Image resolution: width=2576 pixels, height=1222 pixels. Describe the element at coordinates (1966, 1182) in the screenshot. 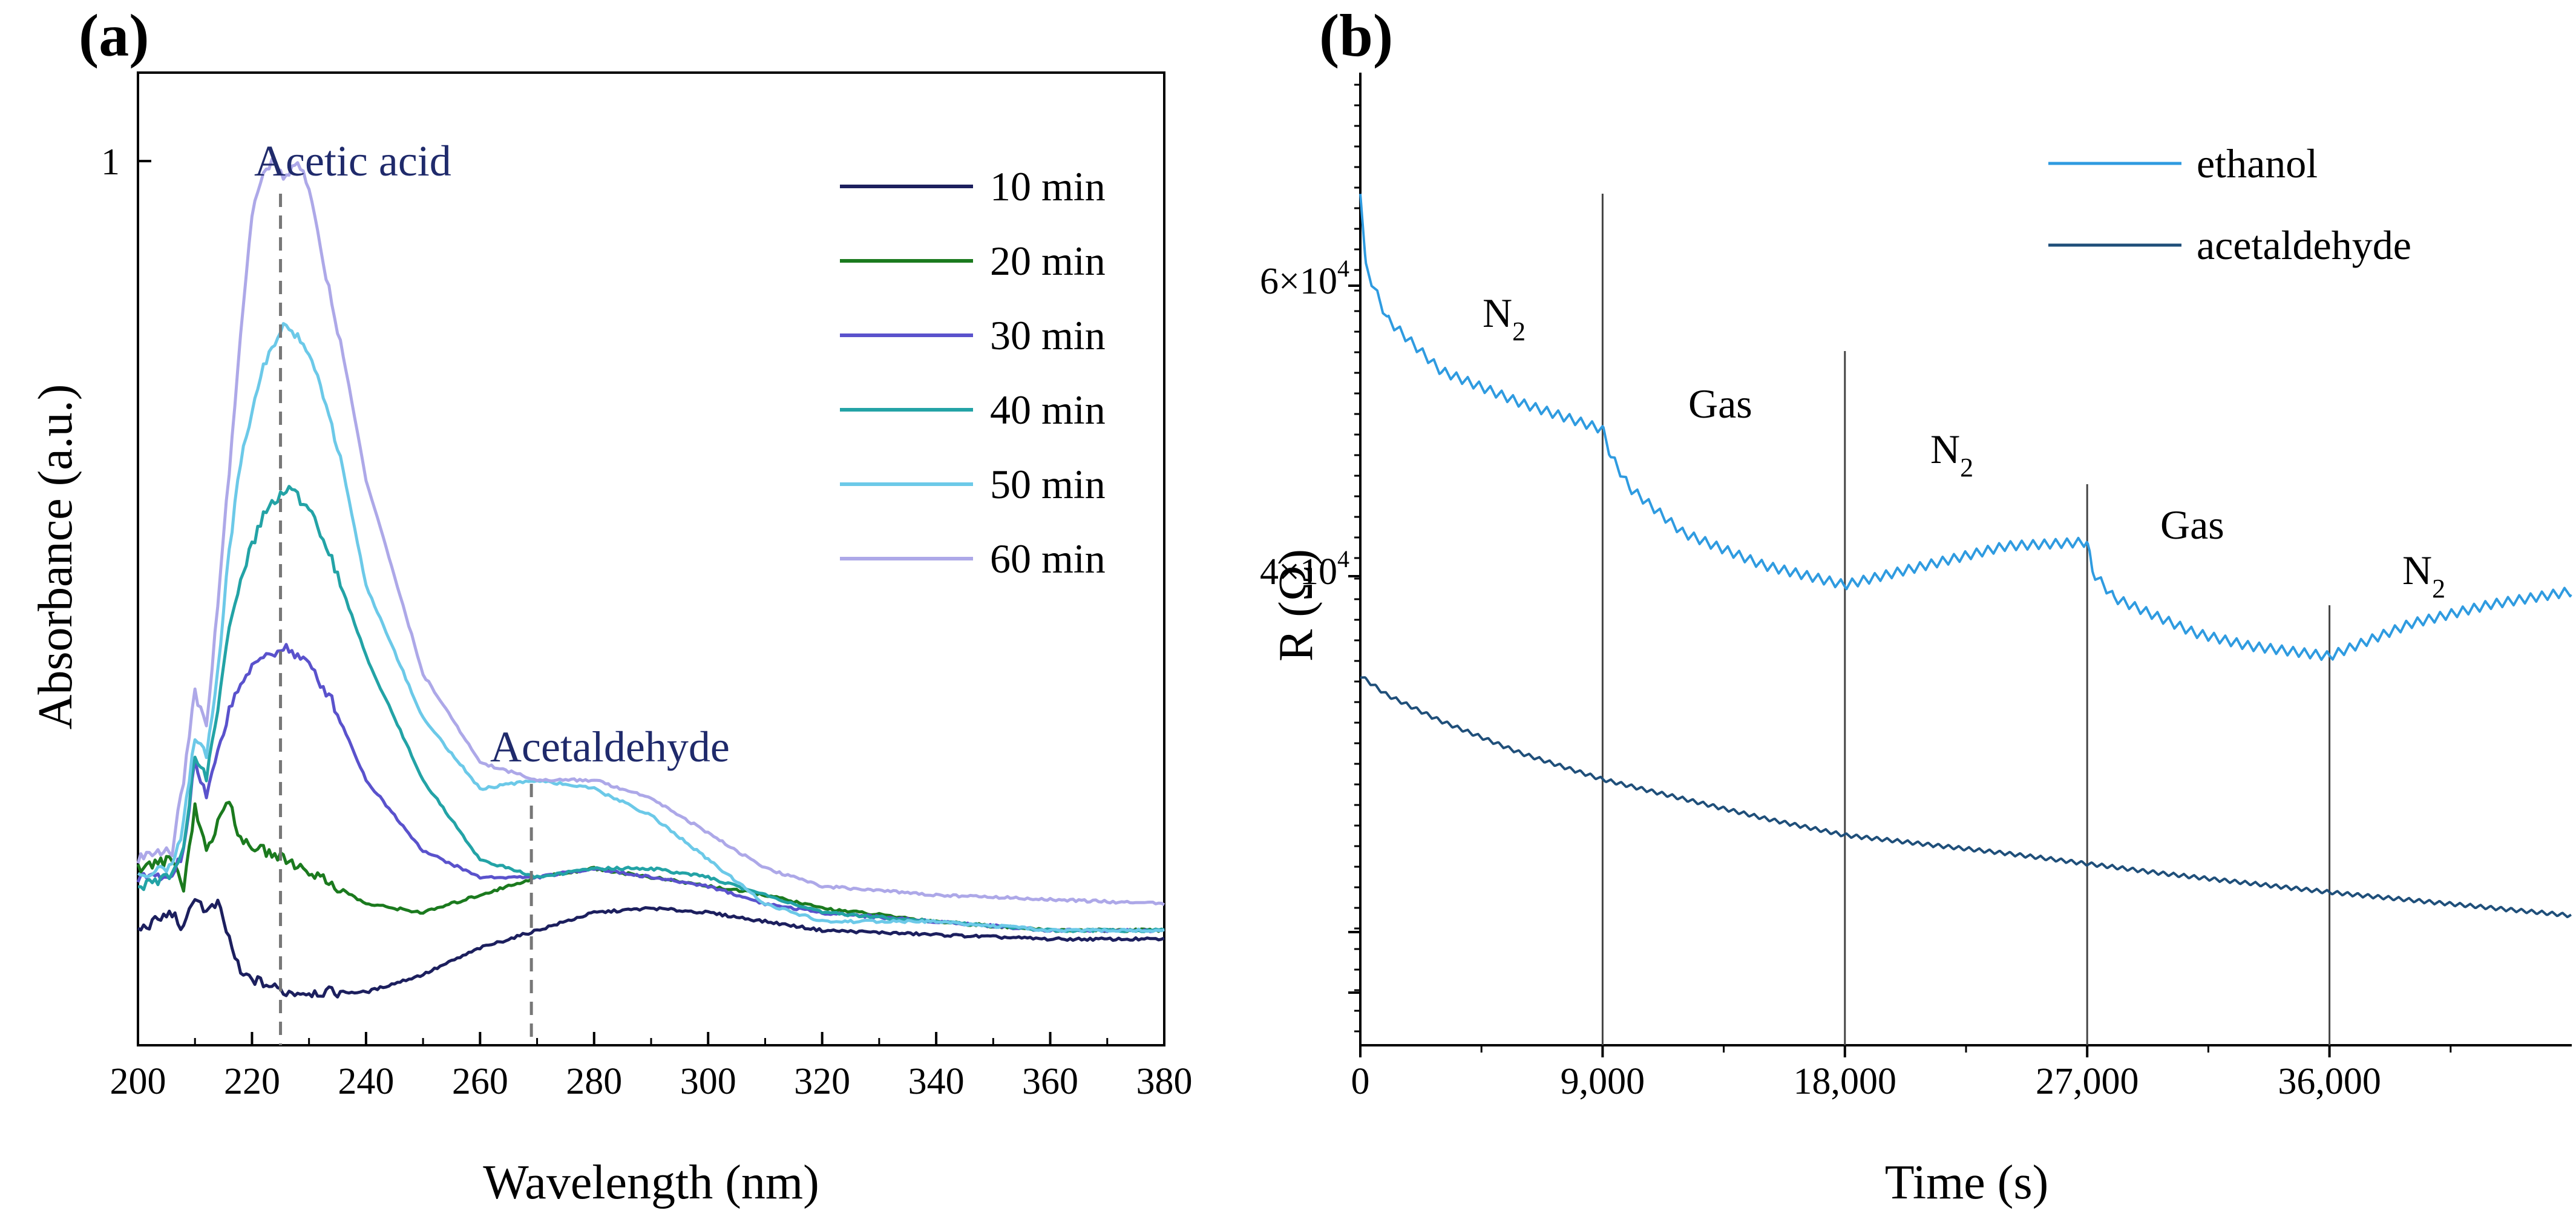

I see `panel-b-x-axis-title: Time (s)` at that location.